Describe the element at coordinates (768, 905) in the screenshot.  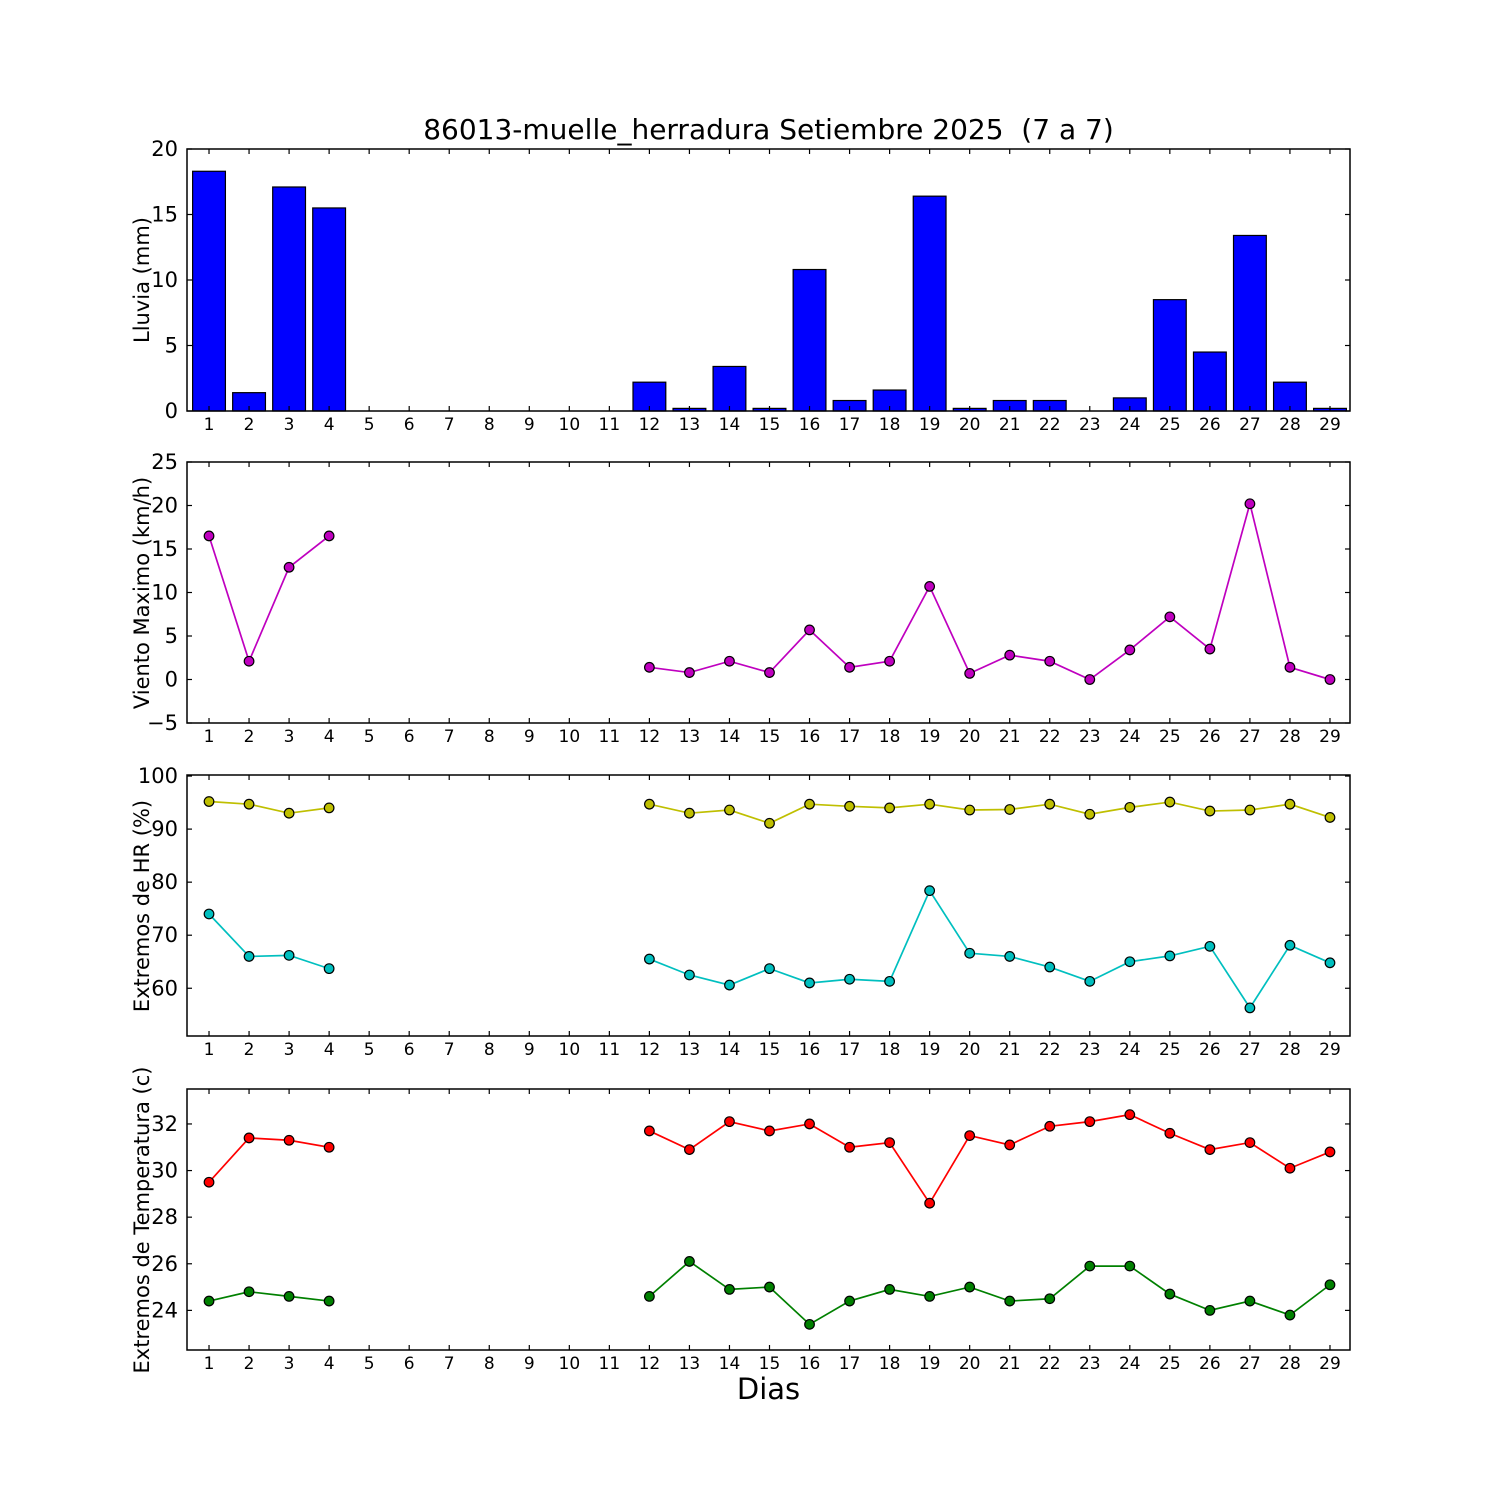
I see `hr-frame` at that location.